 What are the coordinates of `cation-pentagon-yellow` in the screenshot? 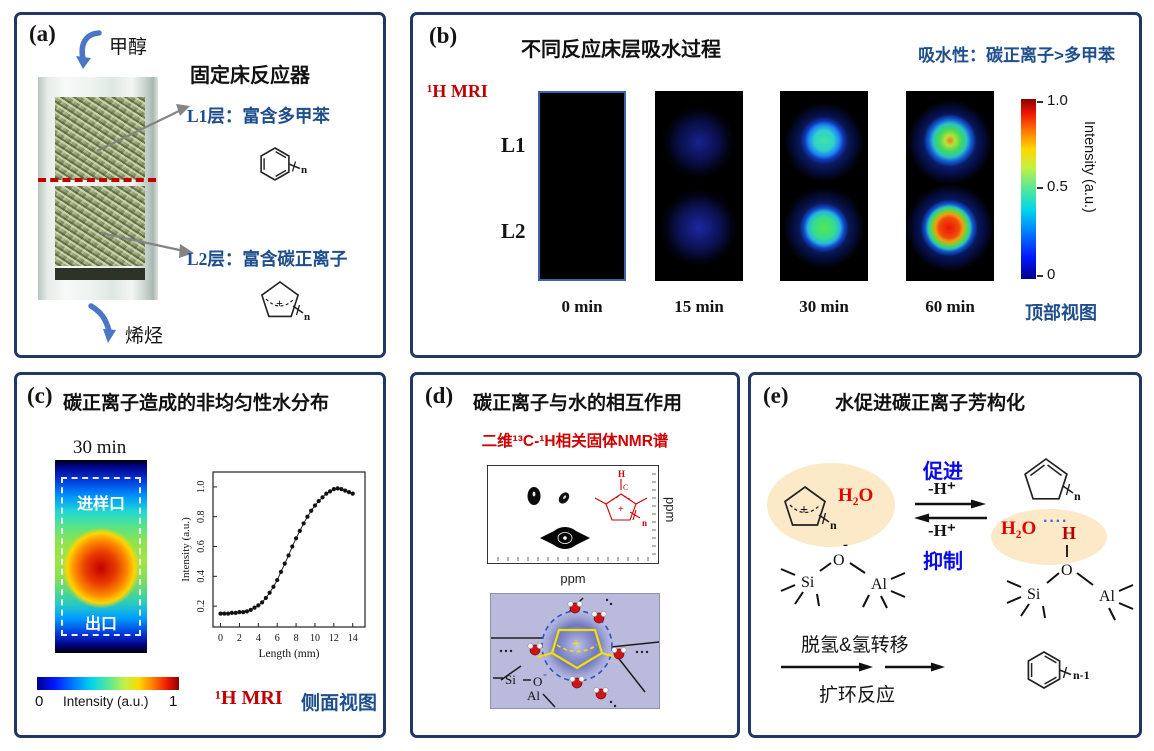 It's located at (577, 649).